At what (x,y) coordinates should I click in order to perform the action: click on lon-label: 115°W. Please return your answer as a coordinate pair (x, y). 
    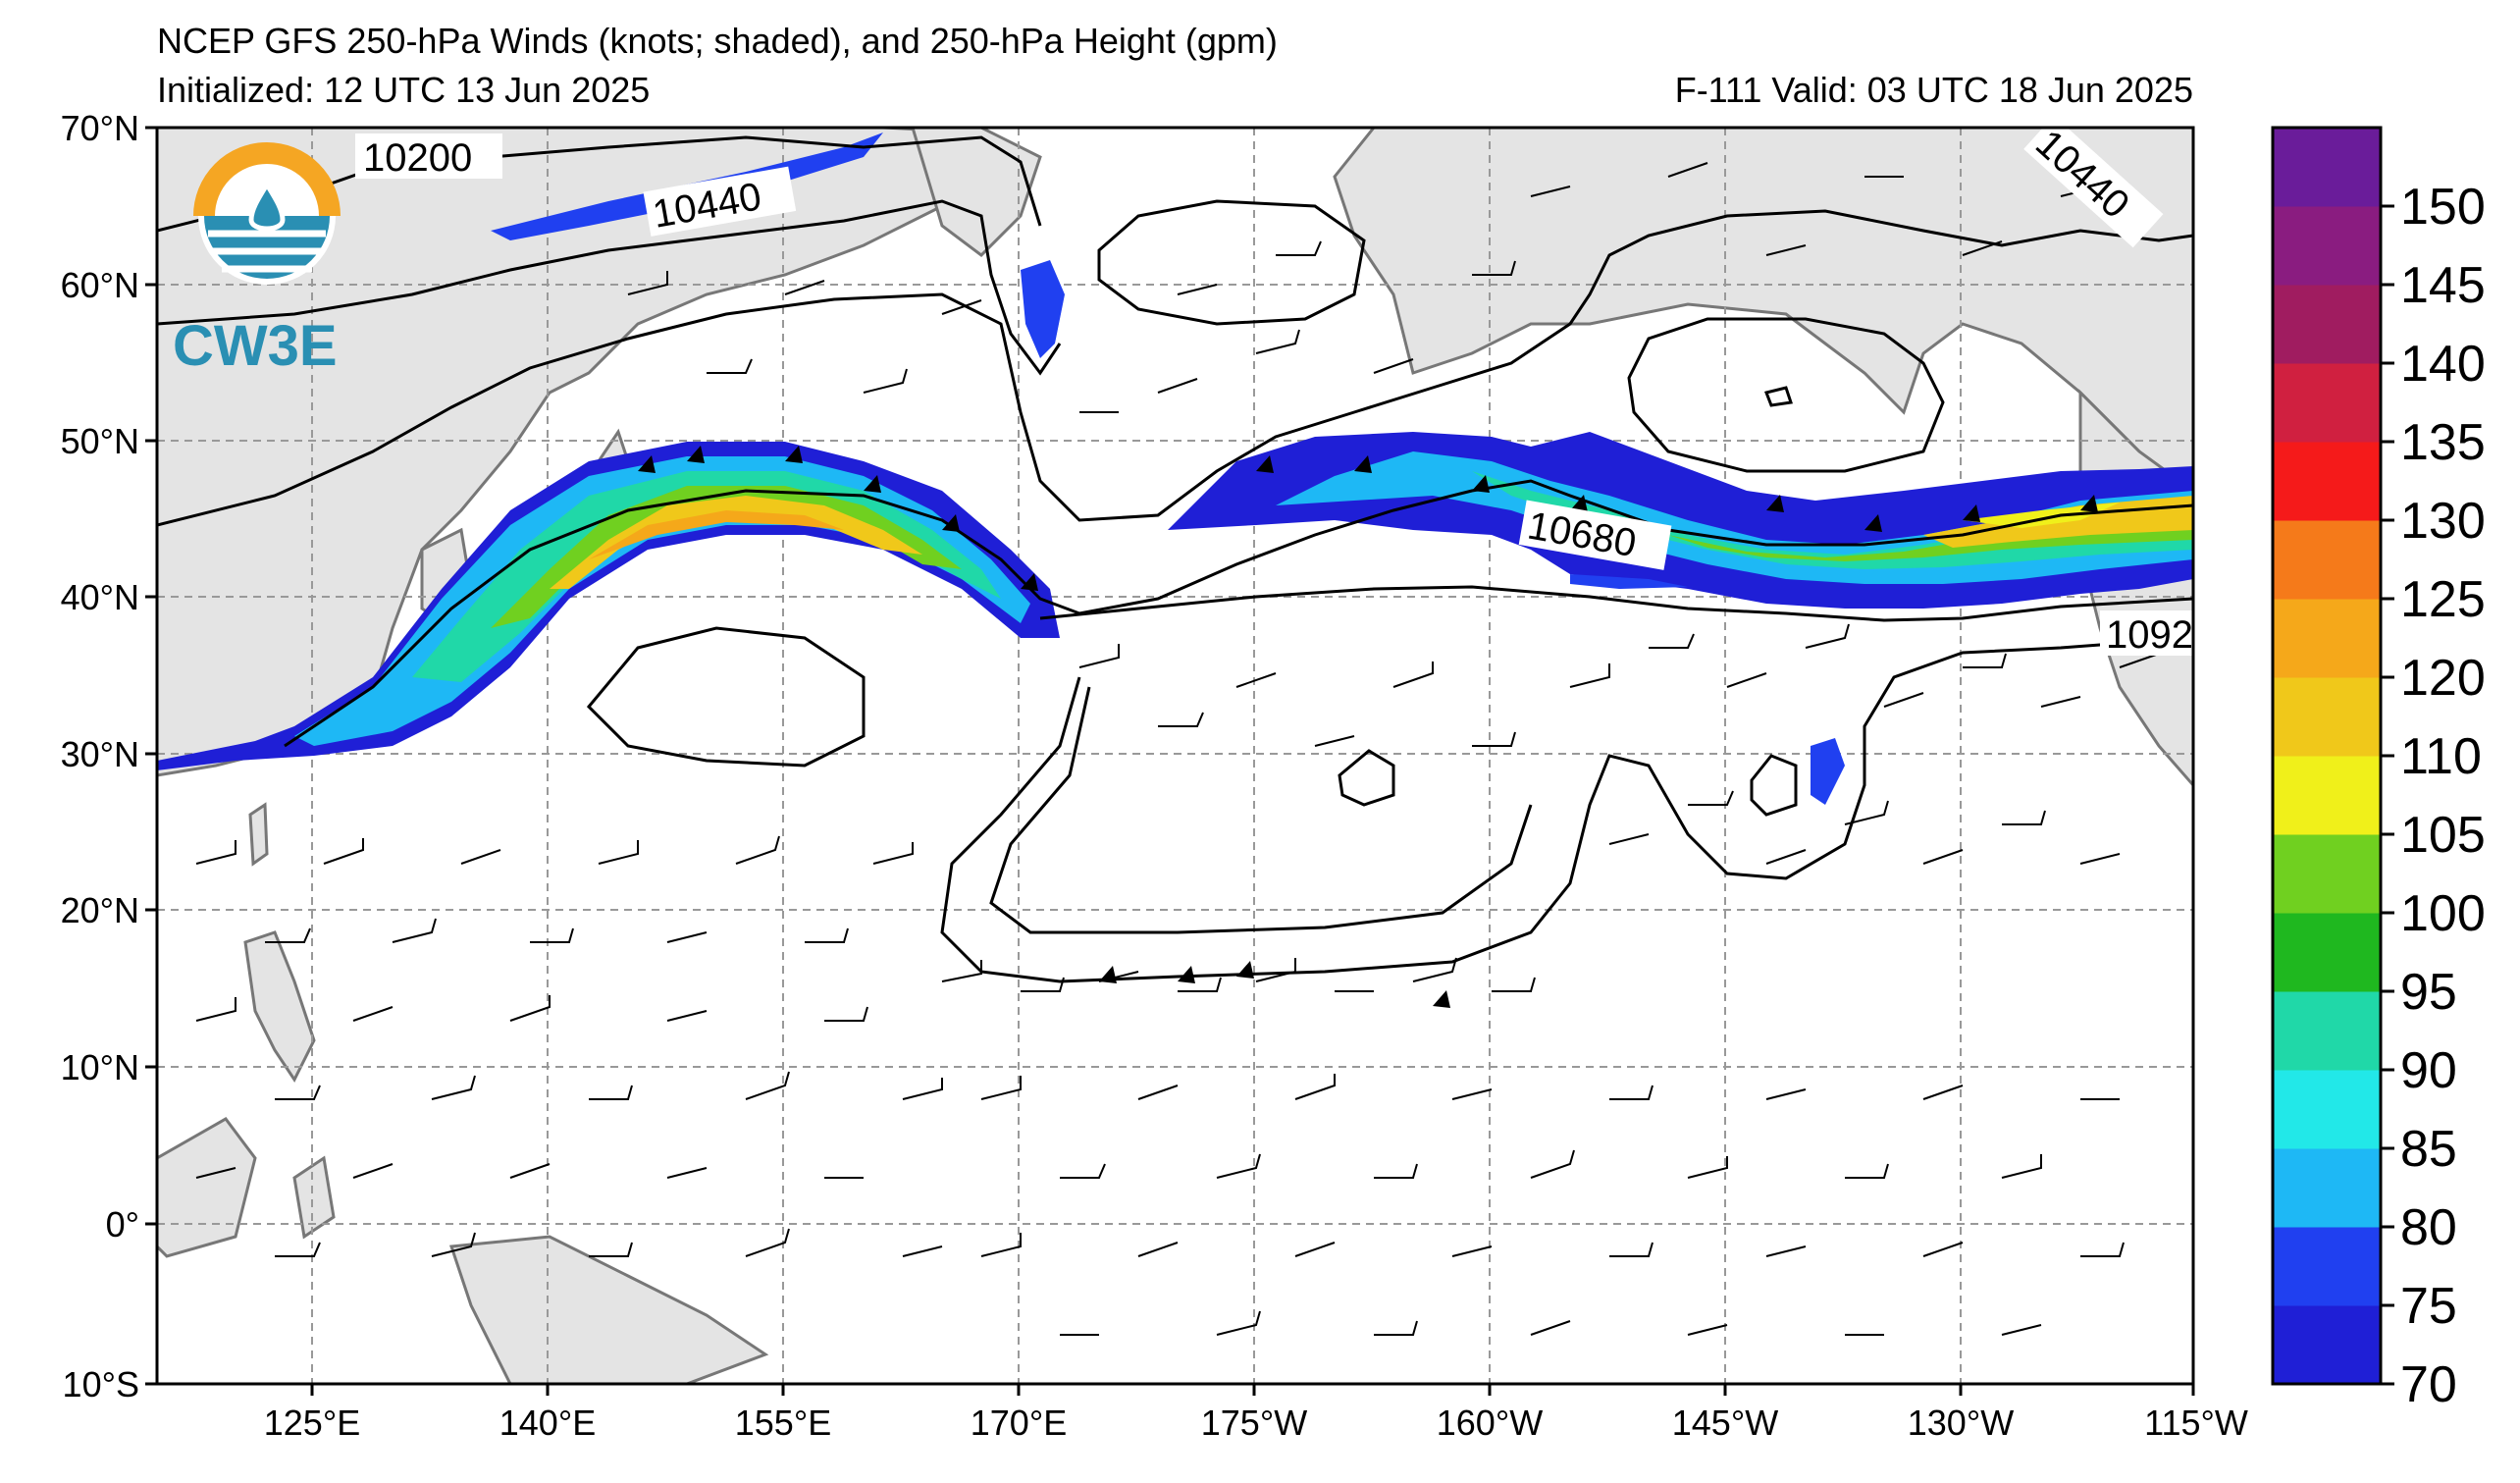
    Looking at the image, I should click on (2196, 1423).